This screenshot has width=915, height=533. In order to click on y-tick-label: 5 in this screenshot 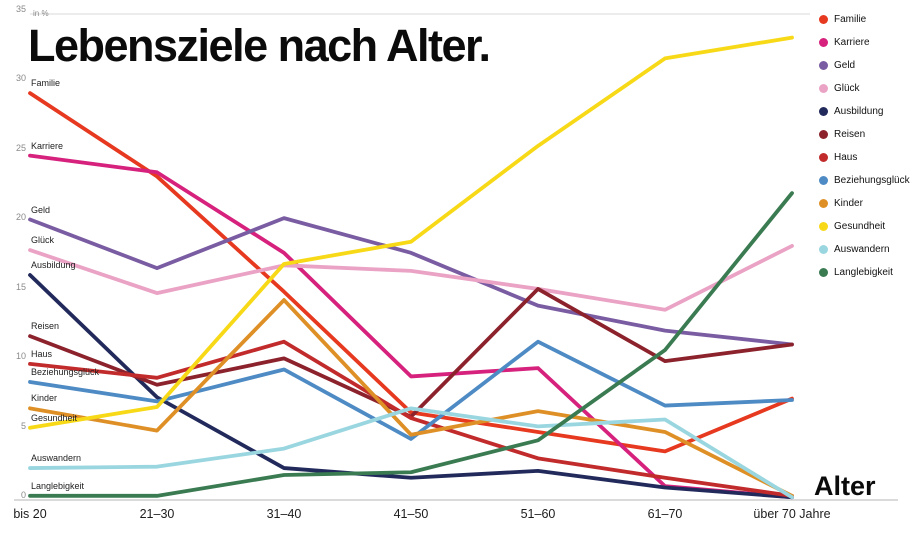, I will do `click(23, 425)`.